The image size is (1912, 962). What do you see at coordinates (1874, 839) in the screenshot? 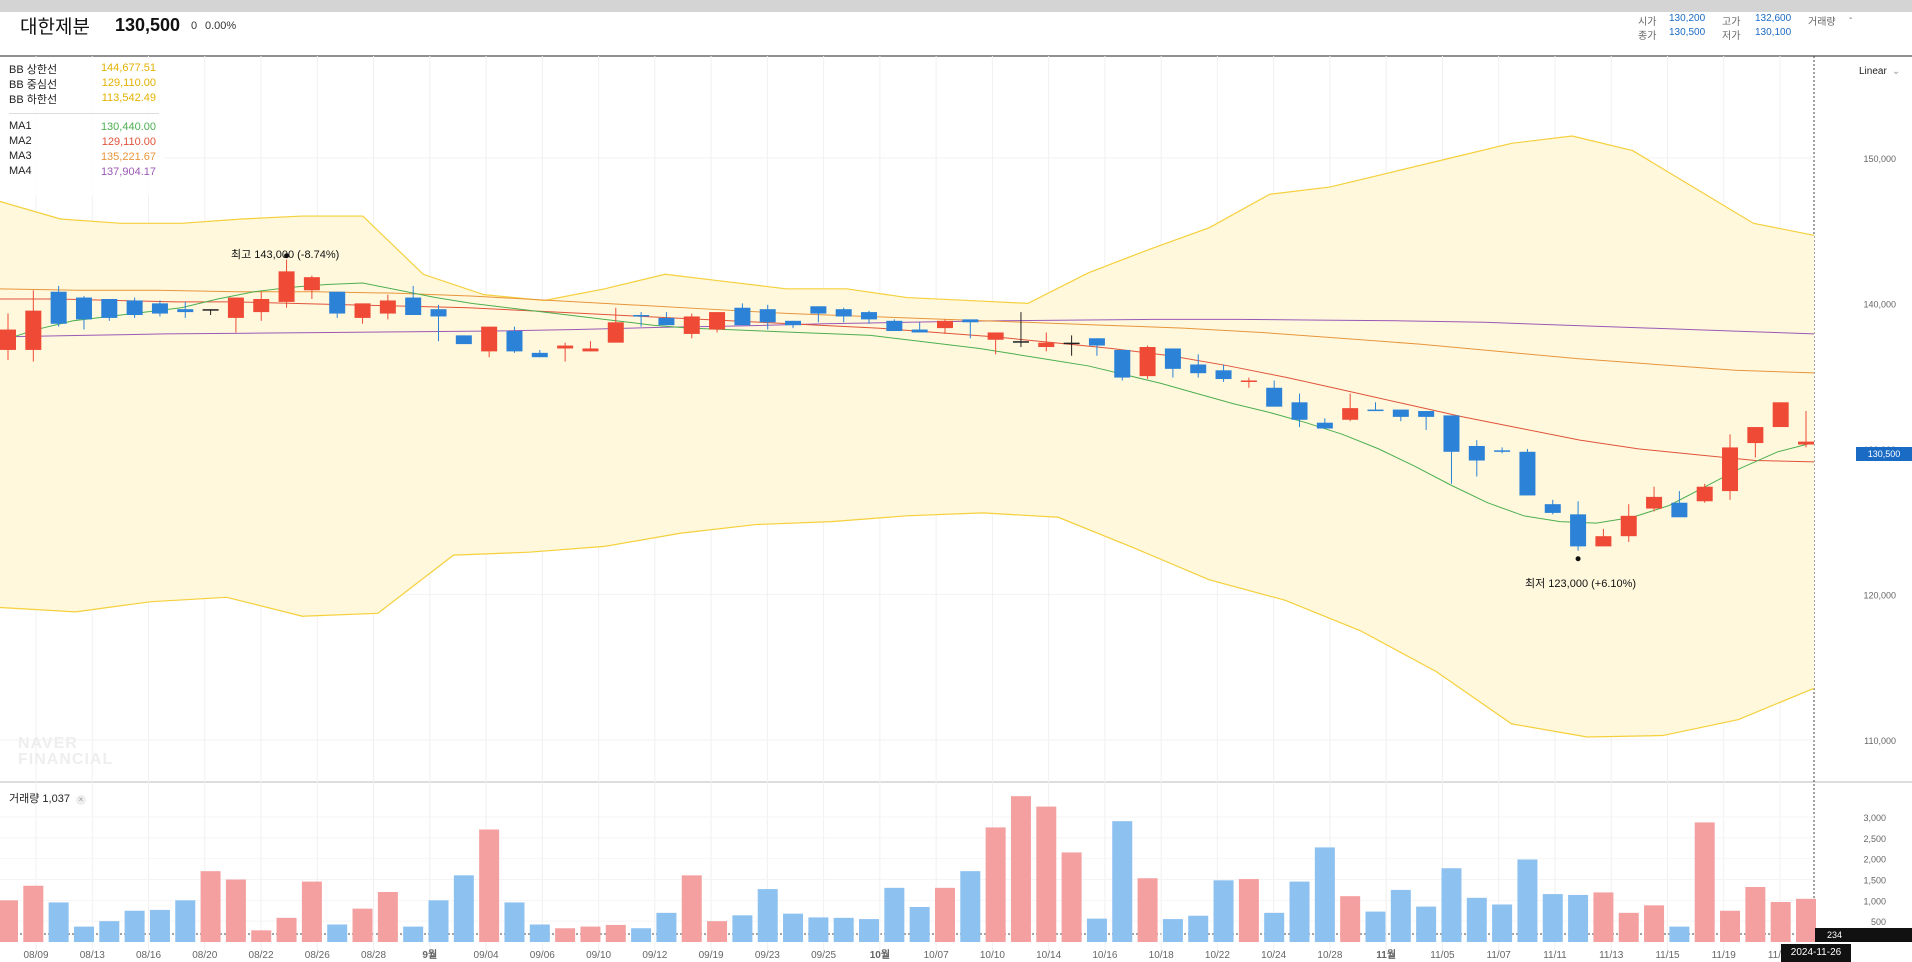
I see `volume-tick-label: 2,500` at bounding box center [1874, 839].